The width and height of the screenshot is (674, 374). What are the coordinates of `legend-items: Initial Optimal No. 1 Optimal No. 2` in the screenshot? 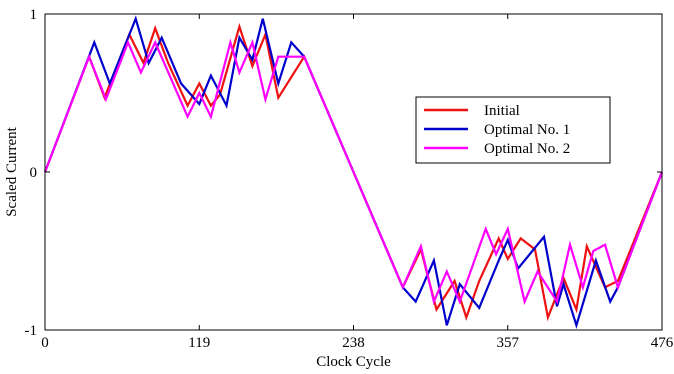 It's located at (497, 130).